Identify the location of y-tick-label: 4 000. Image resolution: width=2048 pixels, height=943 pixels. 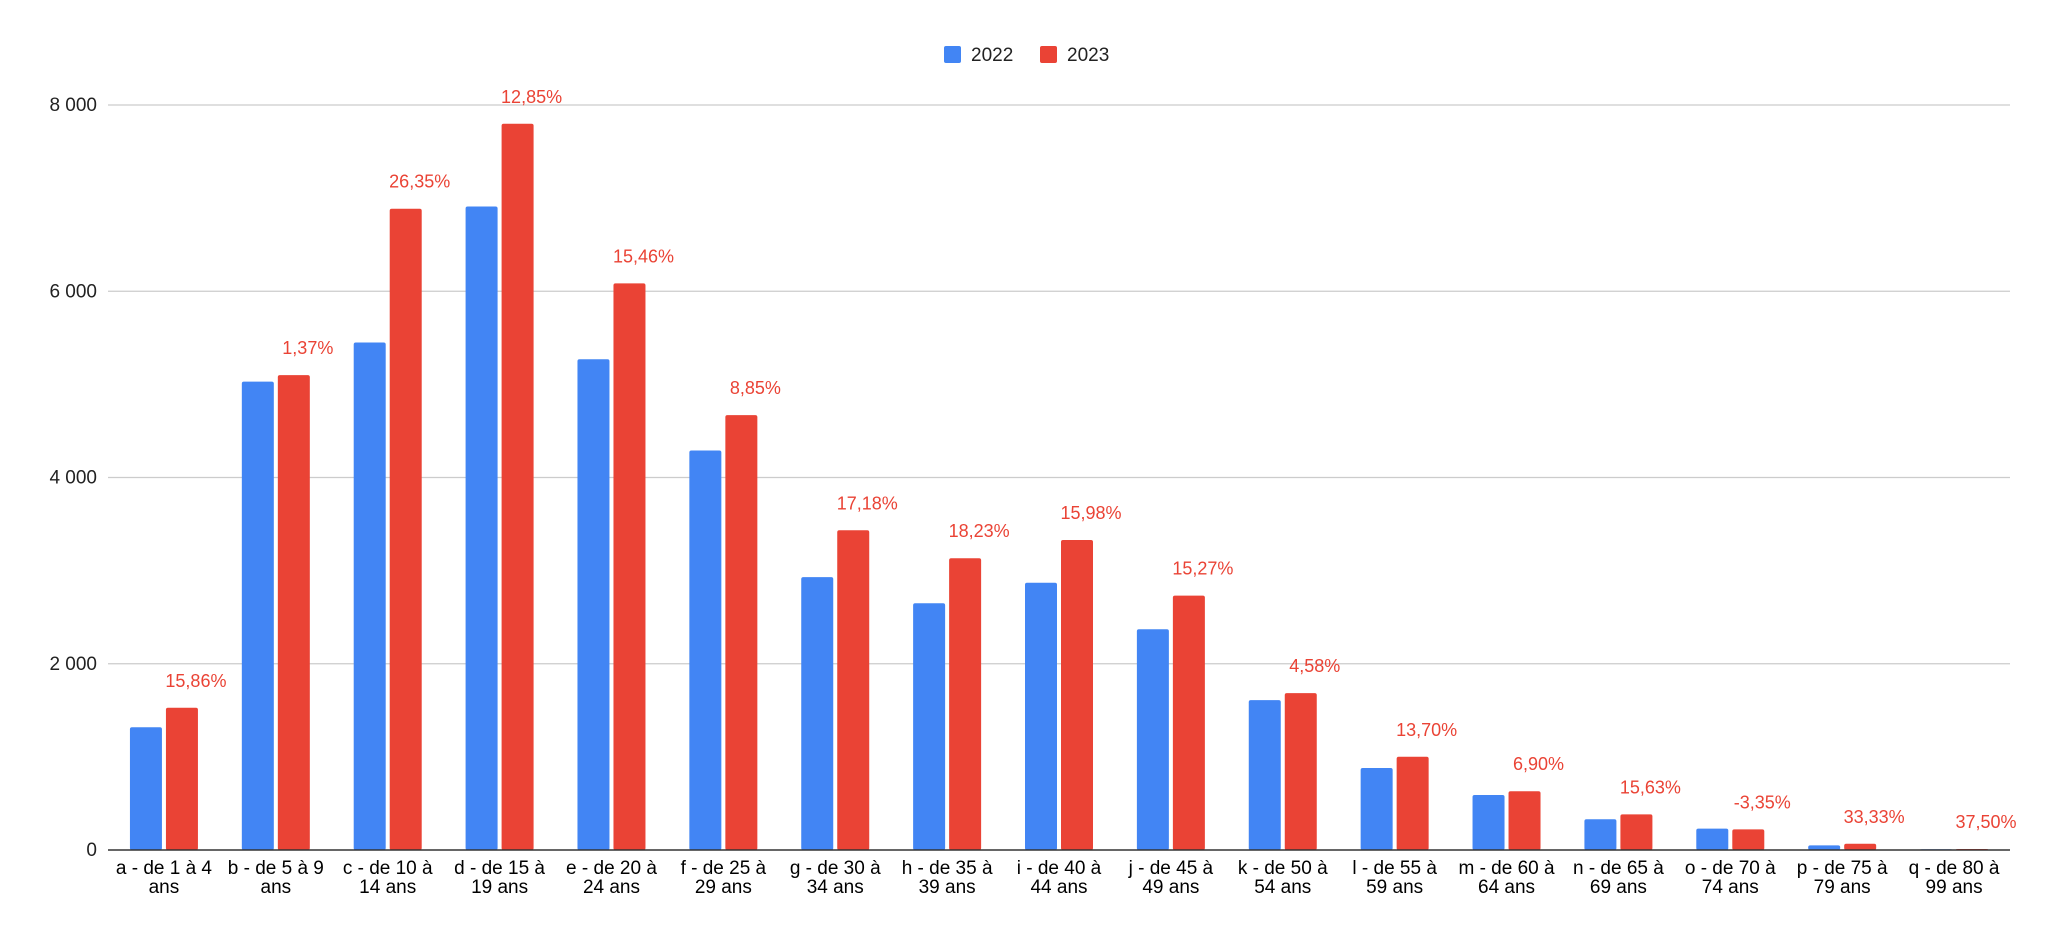
(73, 478).